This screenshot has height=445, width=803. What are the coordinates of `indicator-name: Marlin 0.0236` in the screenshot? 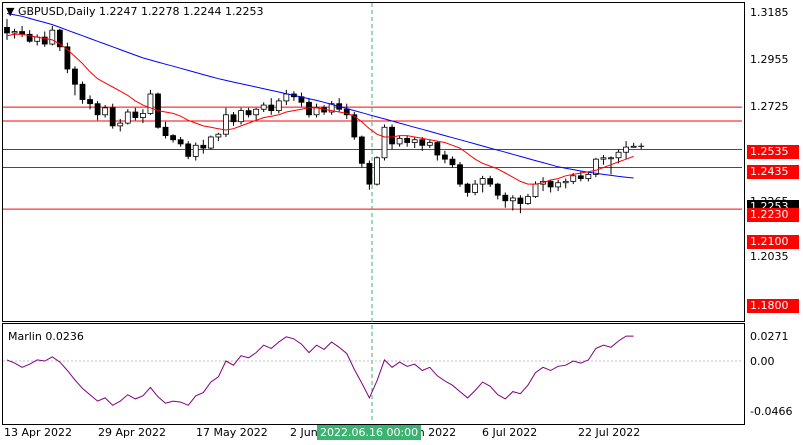 It's located at (46, 336).